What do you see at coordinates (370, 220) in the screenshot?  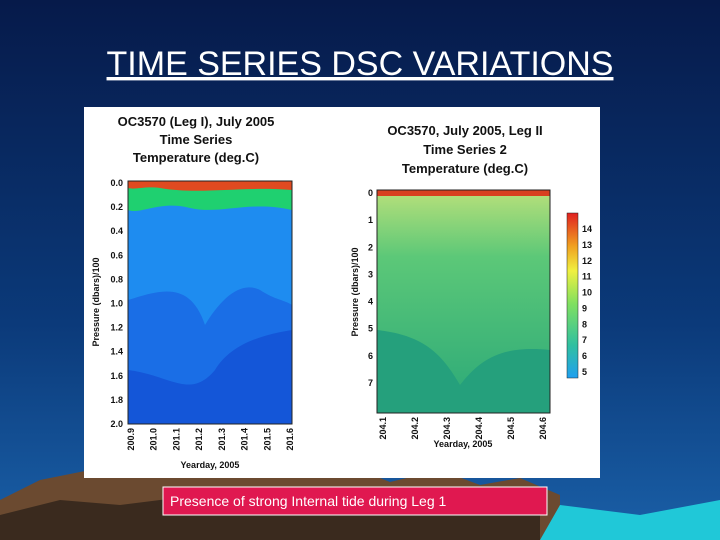 I see `y-tick-label: 1` at bounding box center [370, 220].